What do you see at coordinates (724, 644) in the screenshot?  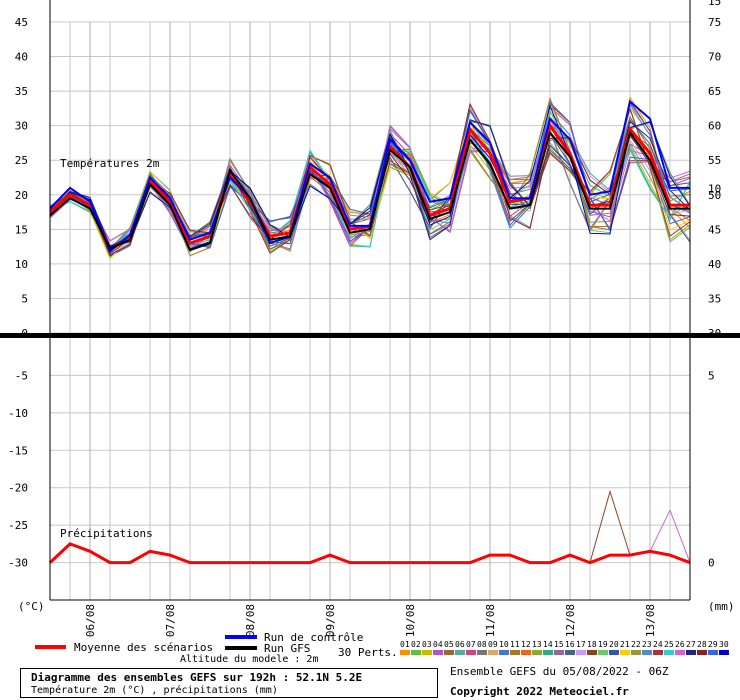 I see `legend-pert-number: 30` at bounding box center [724, 644].